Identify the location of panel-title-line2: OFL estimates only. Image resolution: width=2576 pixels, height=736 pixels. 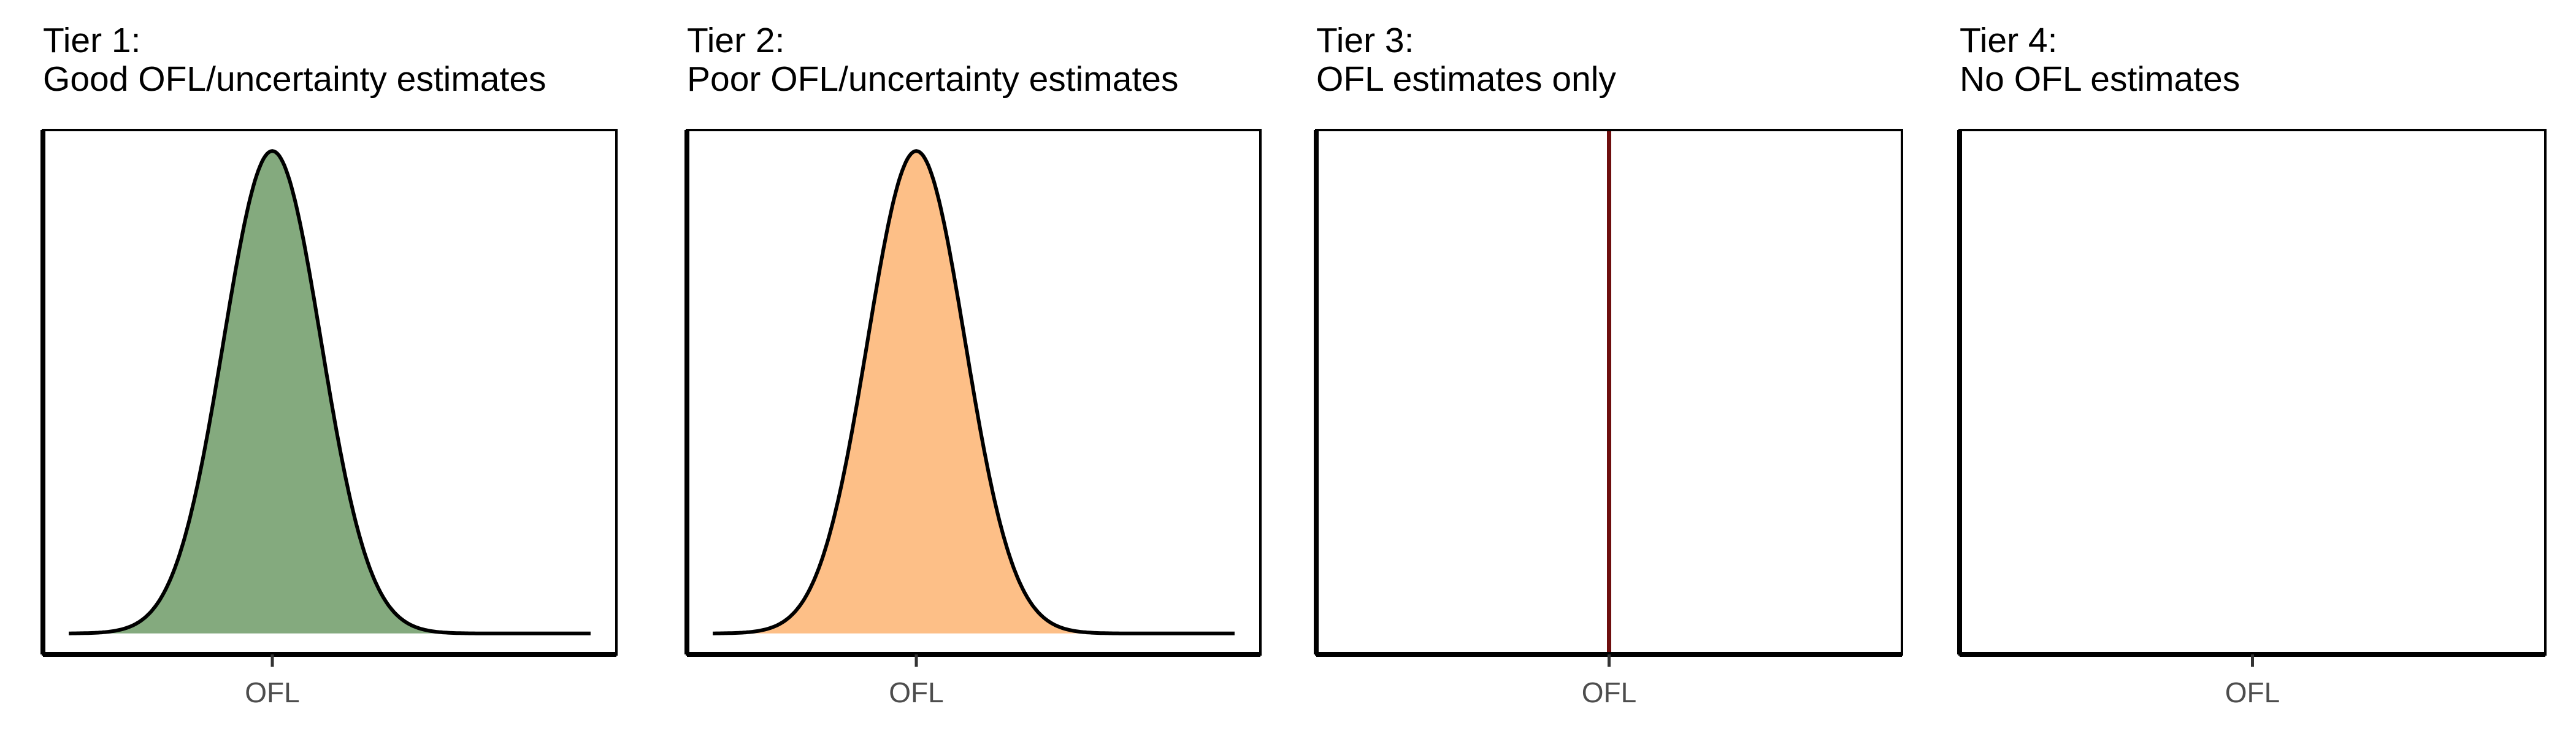
(1466, 79).